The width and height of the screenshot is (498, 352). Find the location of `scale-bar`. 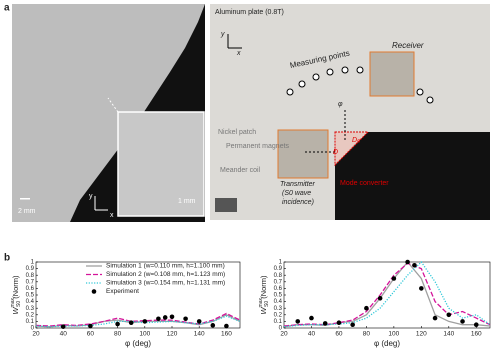

scale-bar is located at coordinates (25, 199).